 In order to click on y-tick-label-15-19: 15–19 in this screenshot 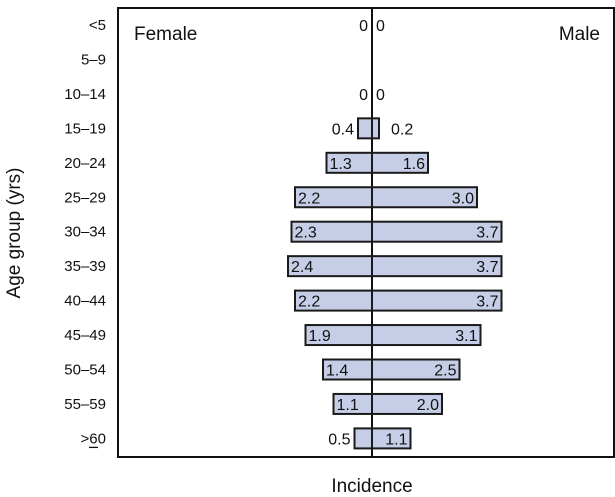, I will do `click(85, 128)`.